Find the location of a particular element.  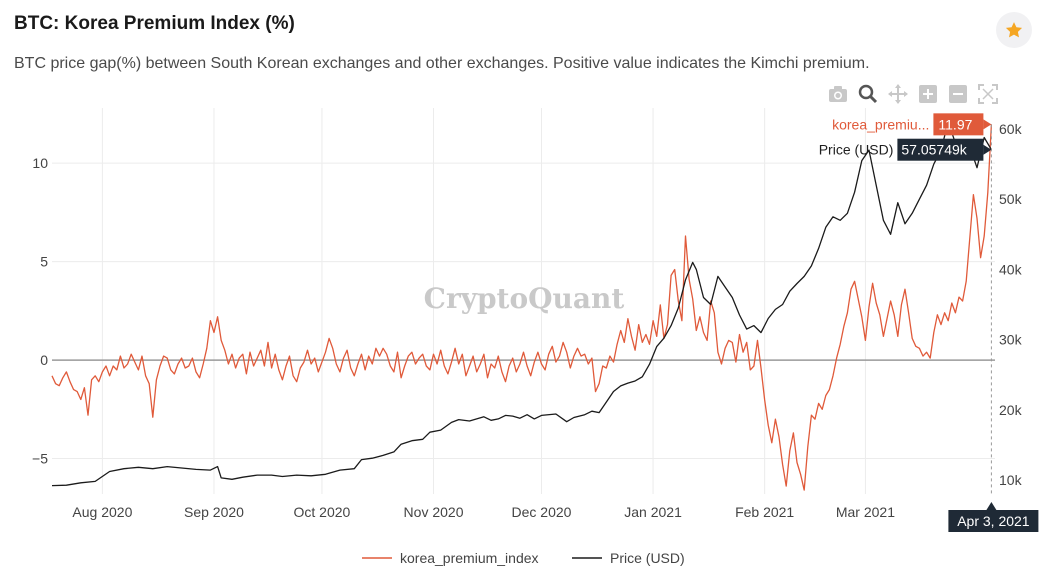

y-left-tick-label: 10 is located at coordinates (40, 163).